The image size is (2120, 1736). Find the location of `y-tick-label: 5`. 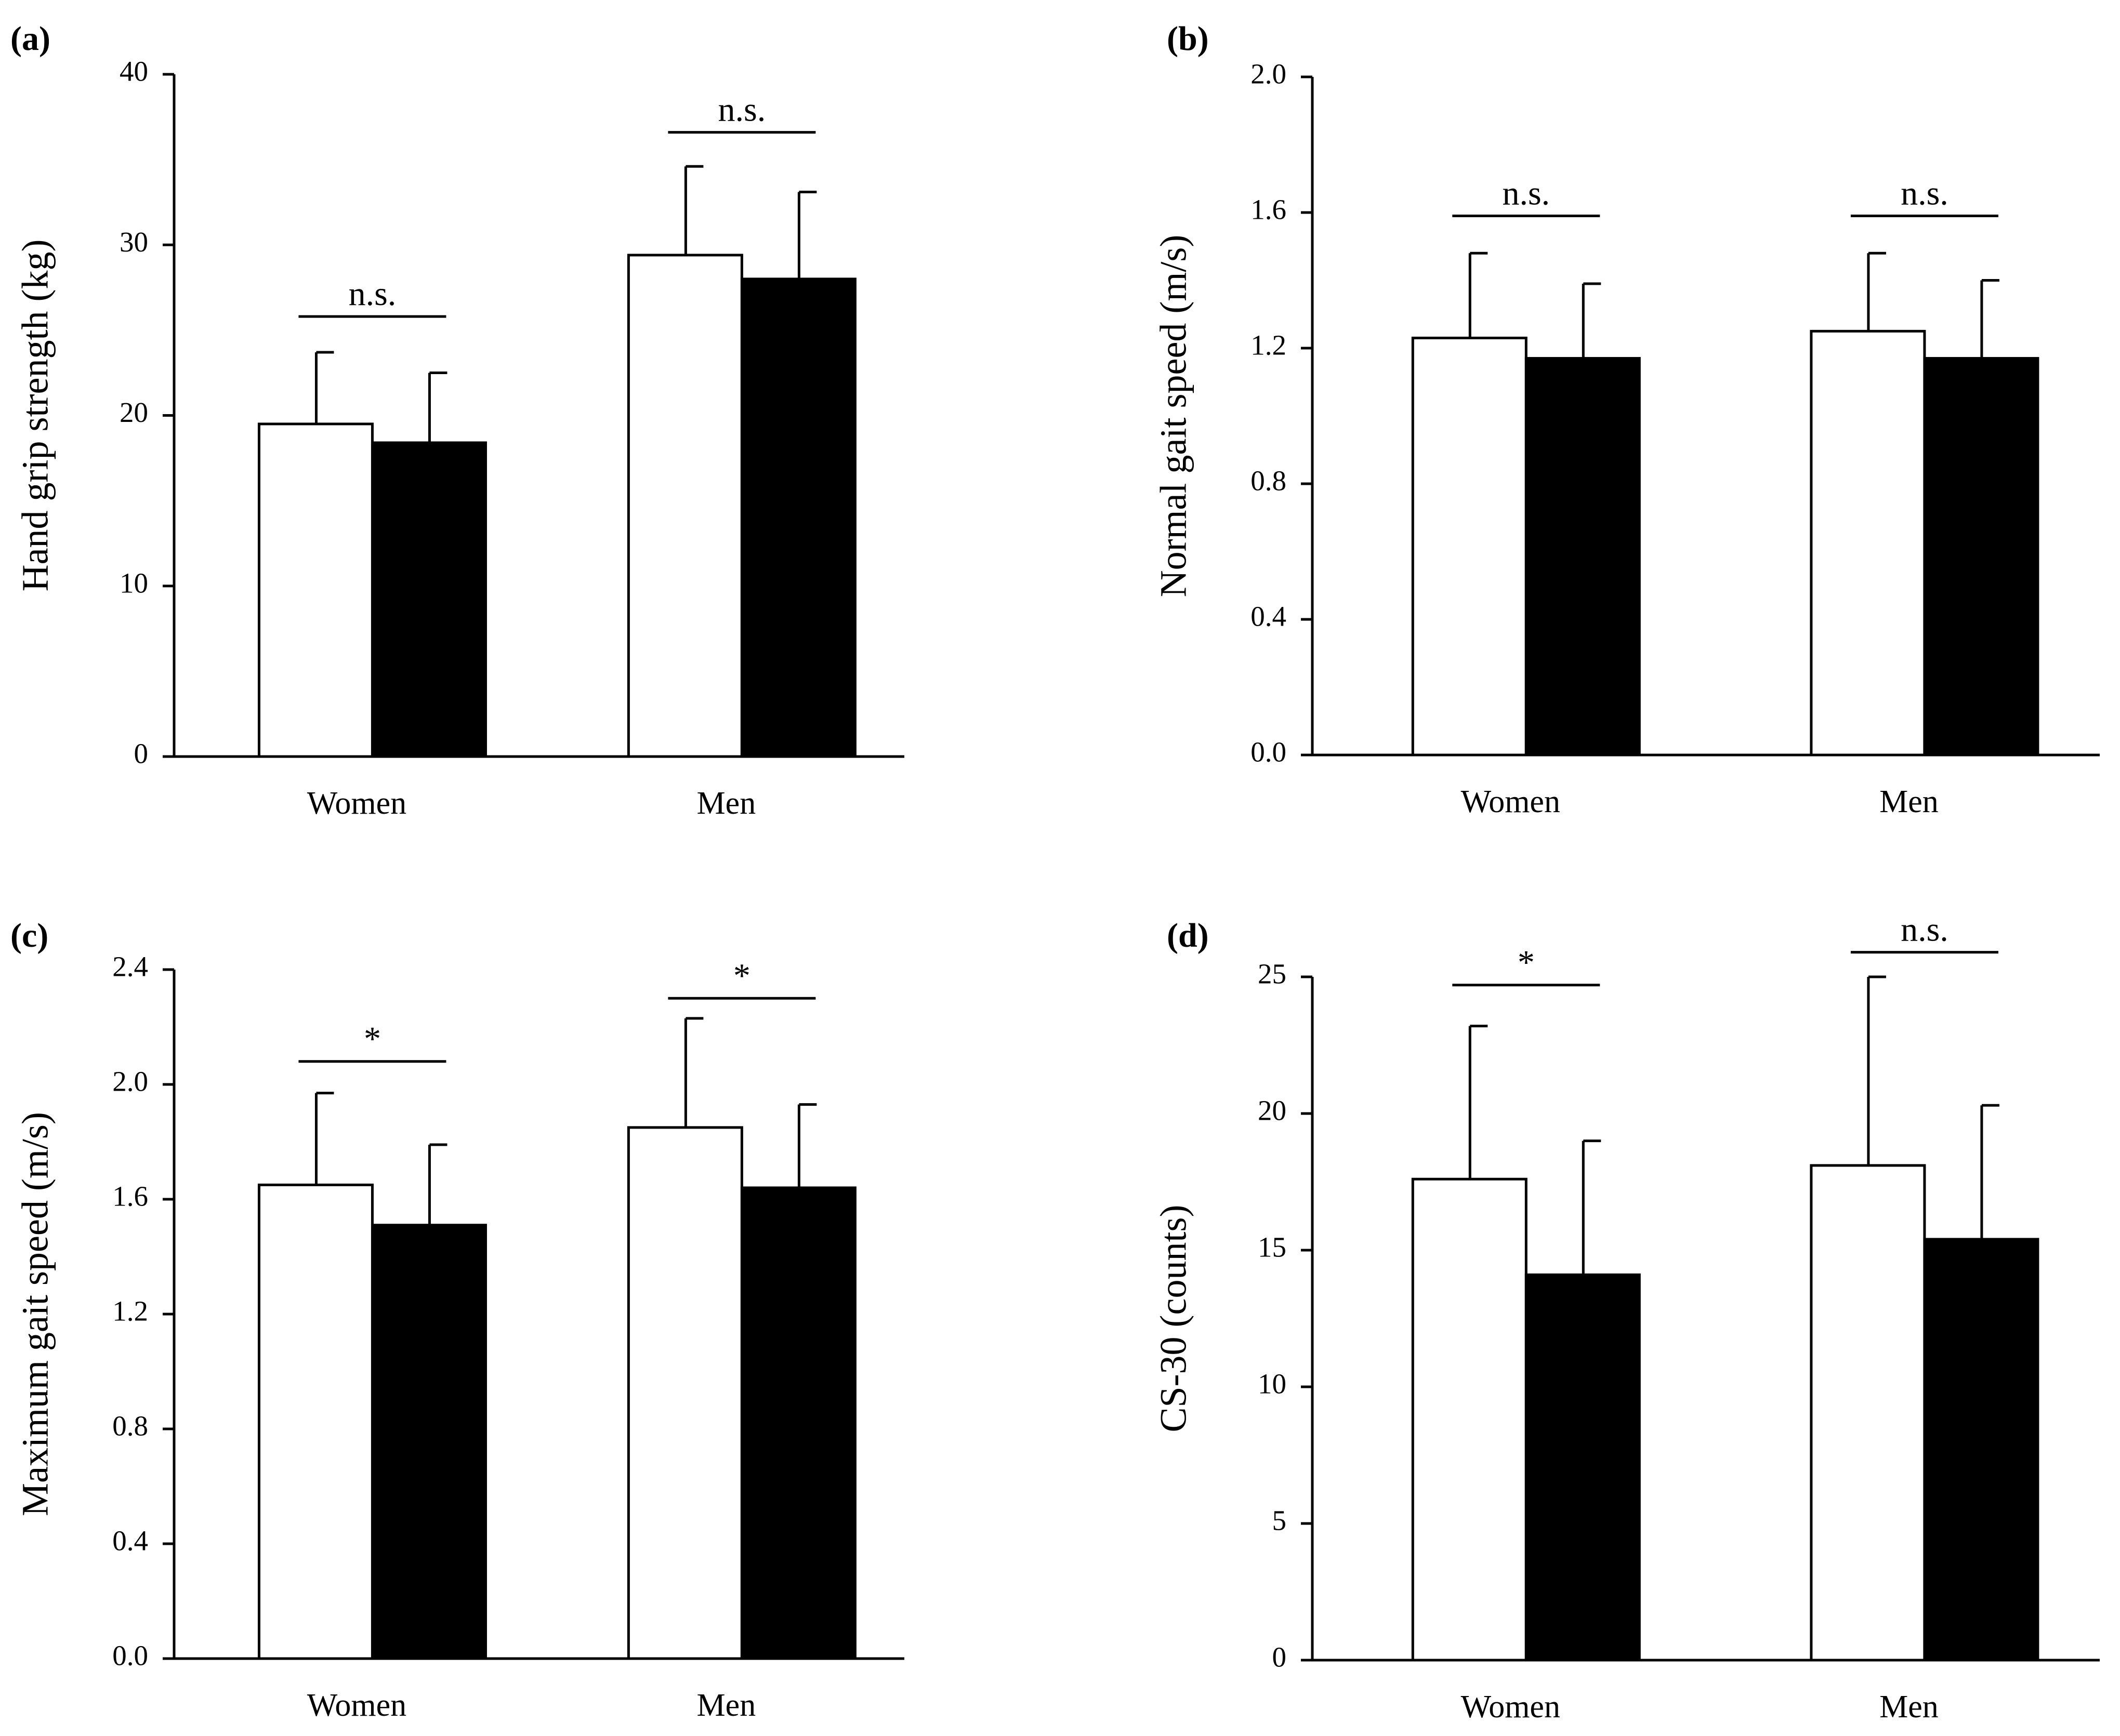

y-tick-label: 5 is located at coordinates (1280, 1520).